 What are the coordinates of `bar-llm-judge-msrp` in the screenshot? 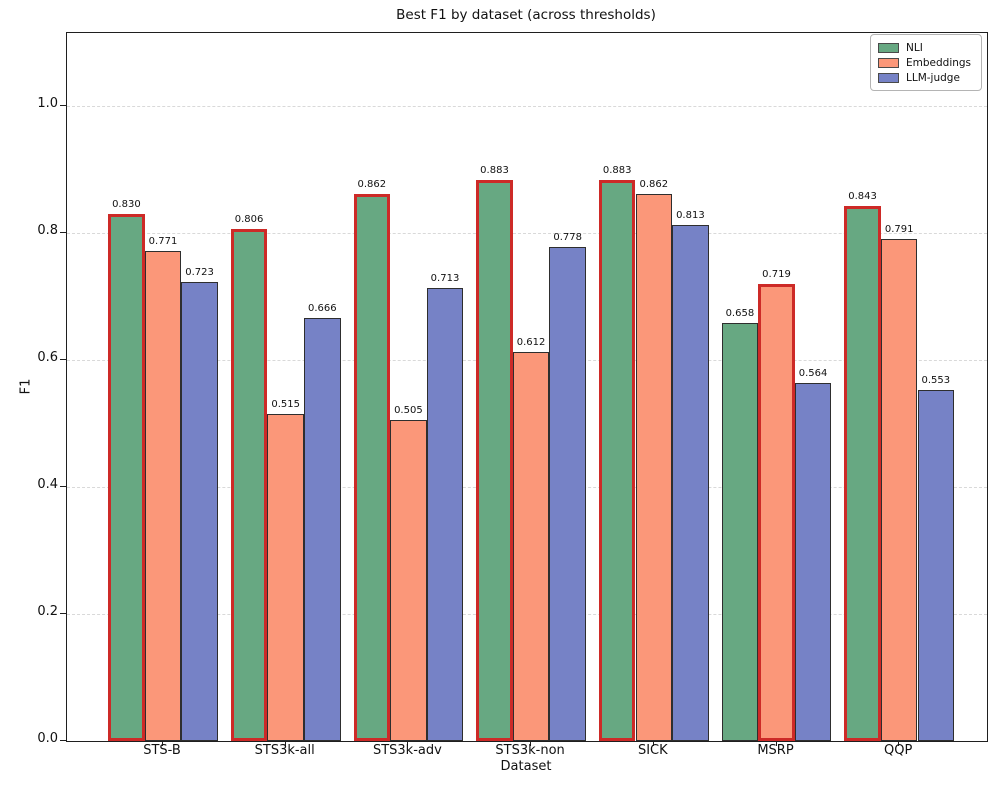 It's located at (813, 561).